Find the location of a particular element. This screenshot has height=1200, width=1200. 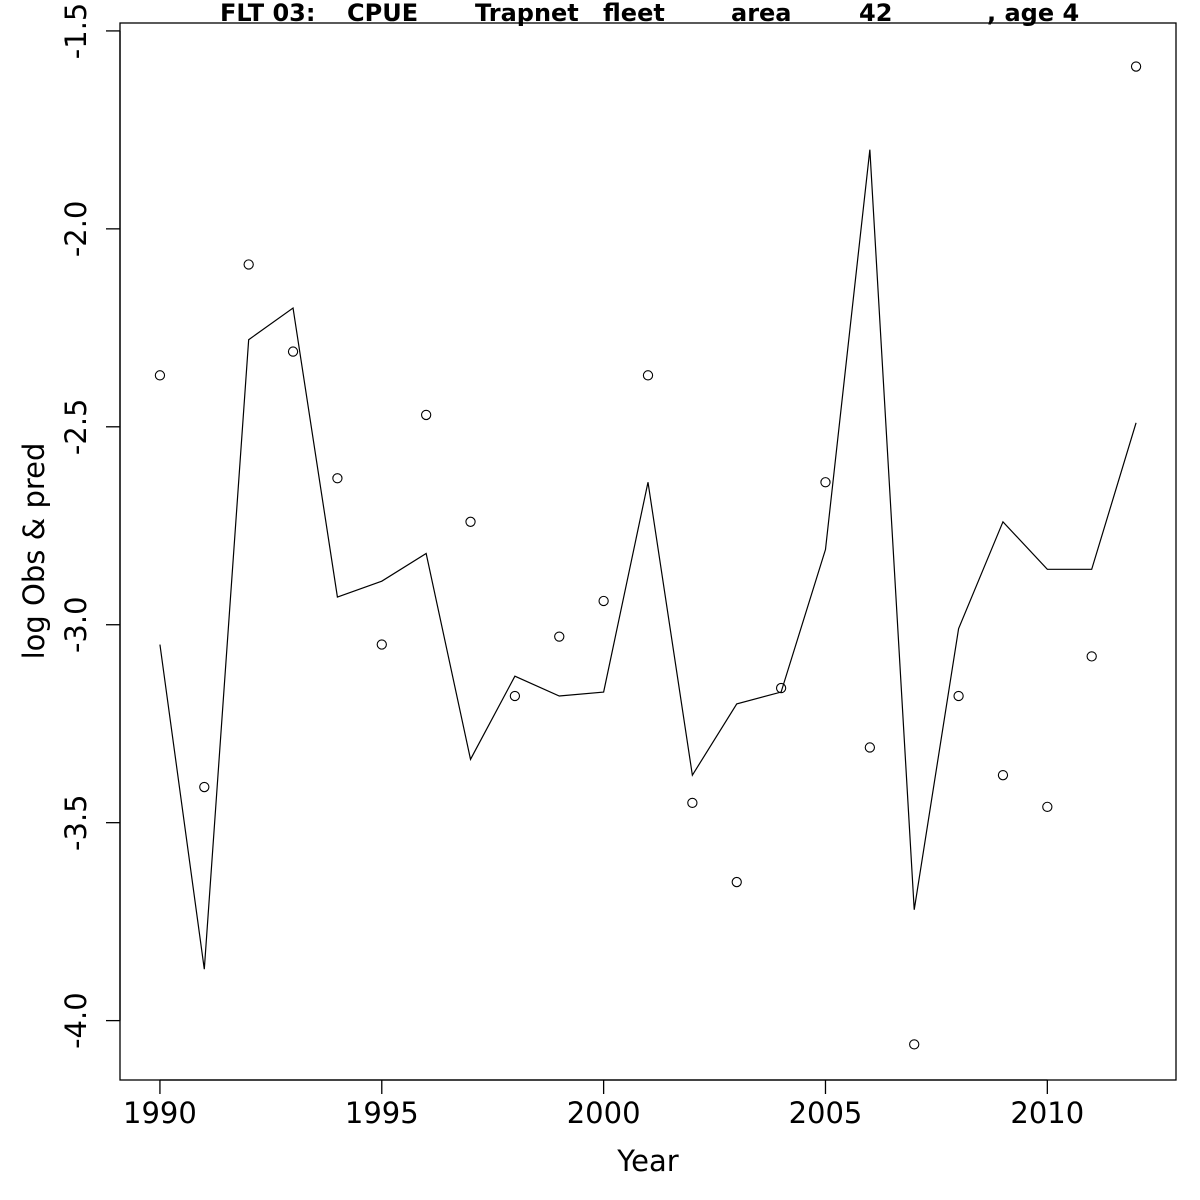

x-tick-label: 1995 is located at coordinates (382, 1113).